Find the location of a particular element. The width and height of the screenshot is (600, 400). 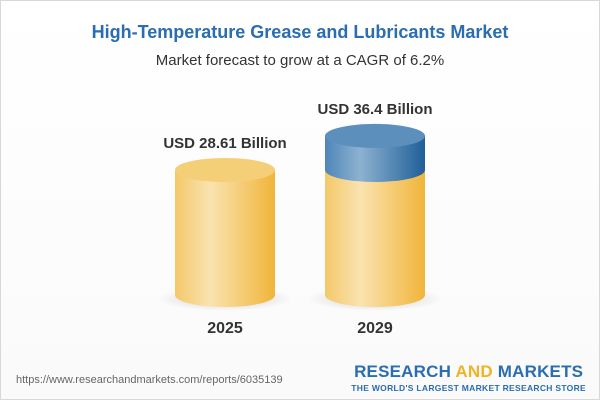

category-label: 2025 is located at coordinates (225, 328).